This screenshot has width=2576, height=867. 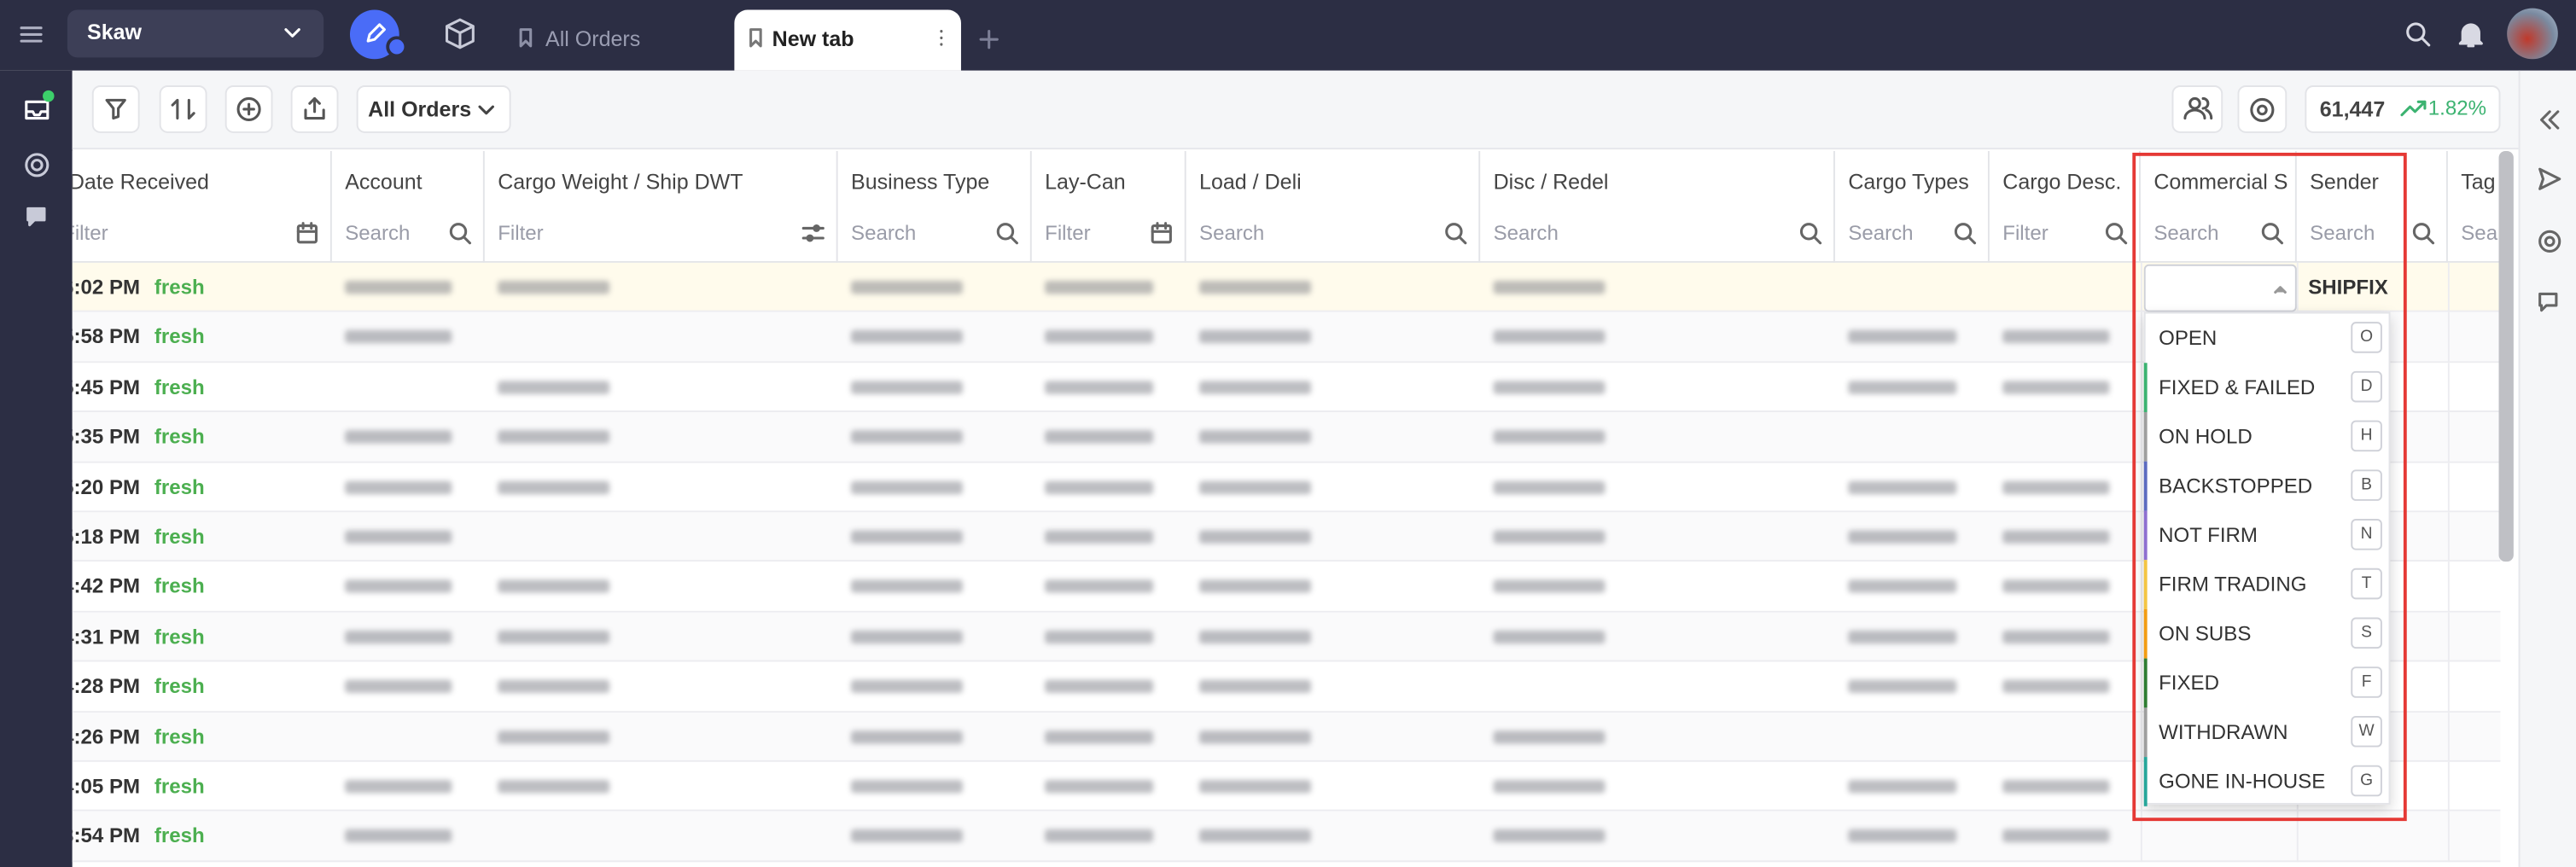 What do you see at coordinates (2478, 182) in the screenshot?
I see `column-title: Tag` at bounding box center [2478, 182].